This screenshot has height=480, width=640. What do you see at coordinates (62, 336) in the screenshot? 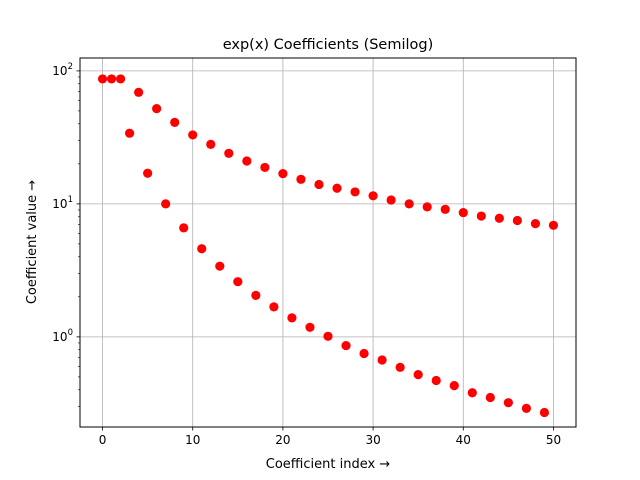
I see `y-tick-label: 10⁰` at bounding box center [62, 336].